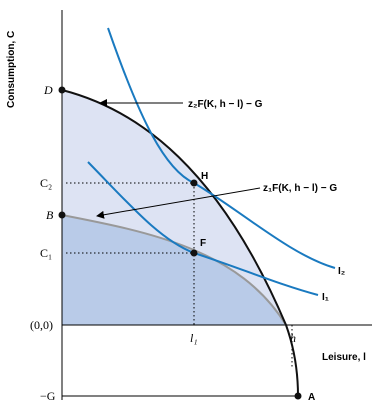  I want to click on point-label: D, so click(48, 90).